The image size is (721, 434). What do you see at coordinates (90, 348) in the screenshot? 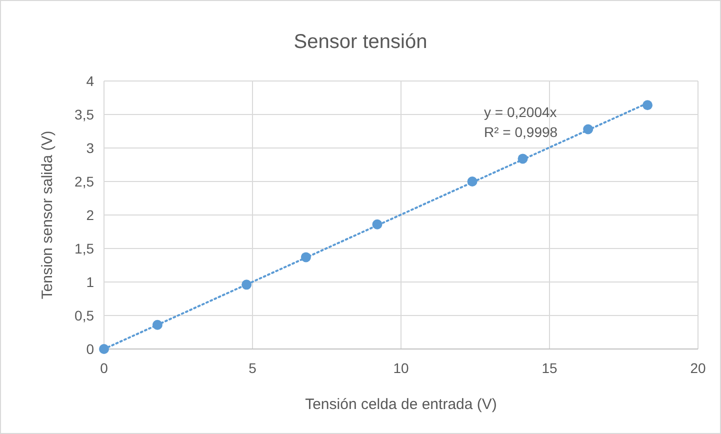
I see `y-tick-label: 0` at bounding box center [90, 348].